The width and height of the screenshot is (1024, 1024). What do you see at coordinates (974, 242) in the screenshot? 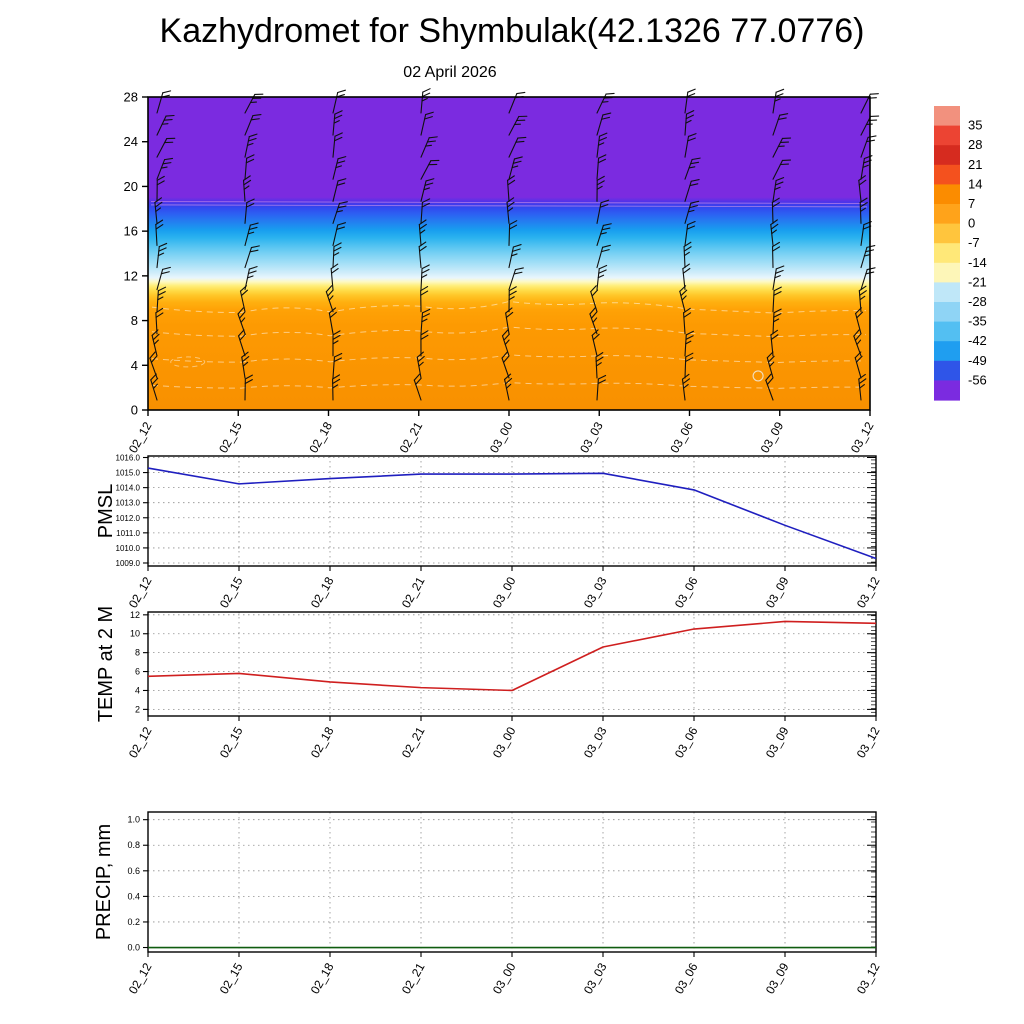
I see `colorbar-tick-label: -7` at bounding box center [974, 242].